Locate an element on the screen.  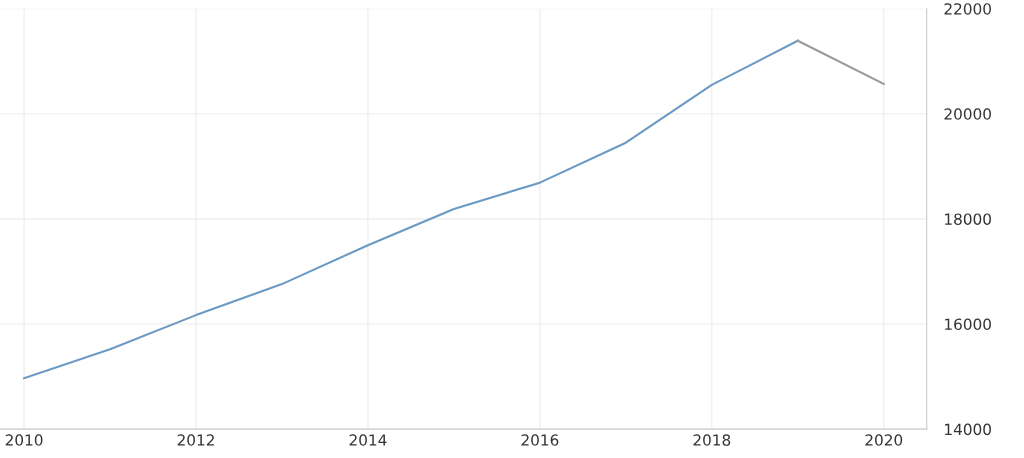
x-tick-label: 2018 is located at coordinates (712, 440).